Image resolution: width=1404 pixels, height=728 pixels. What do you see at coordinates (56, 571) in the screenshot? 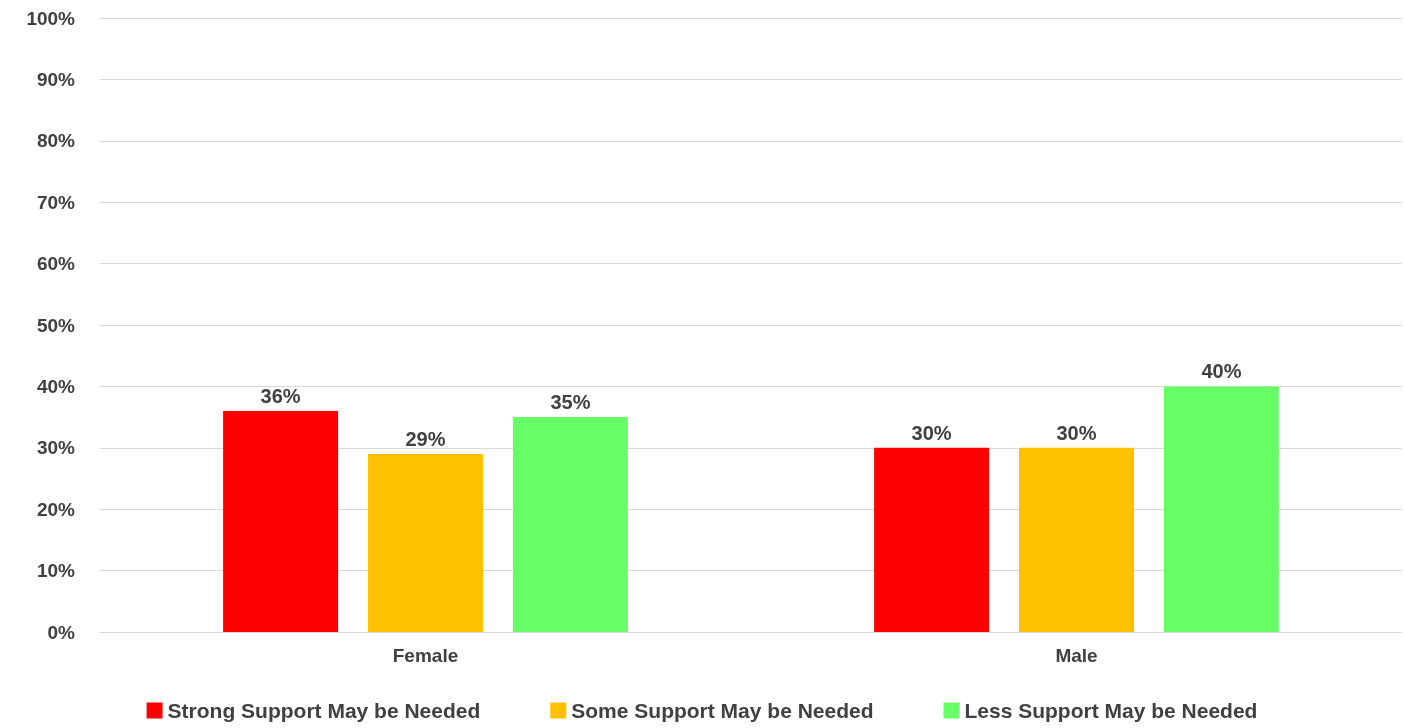
I see `y-tick-label: 10%` at bounding box center [56, 571].